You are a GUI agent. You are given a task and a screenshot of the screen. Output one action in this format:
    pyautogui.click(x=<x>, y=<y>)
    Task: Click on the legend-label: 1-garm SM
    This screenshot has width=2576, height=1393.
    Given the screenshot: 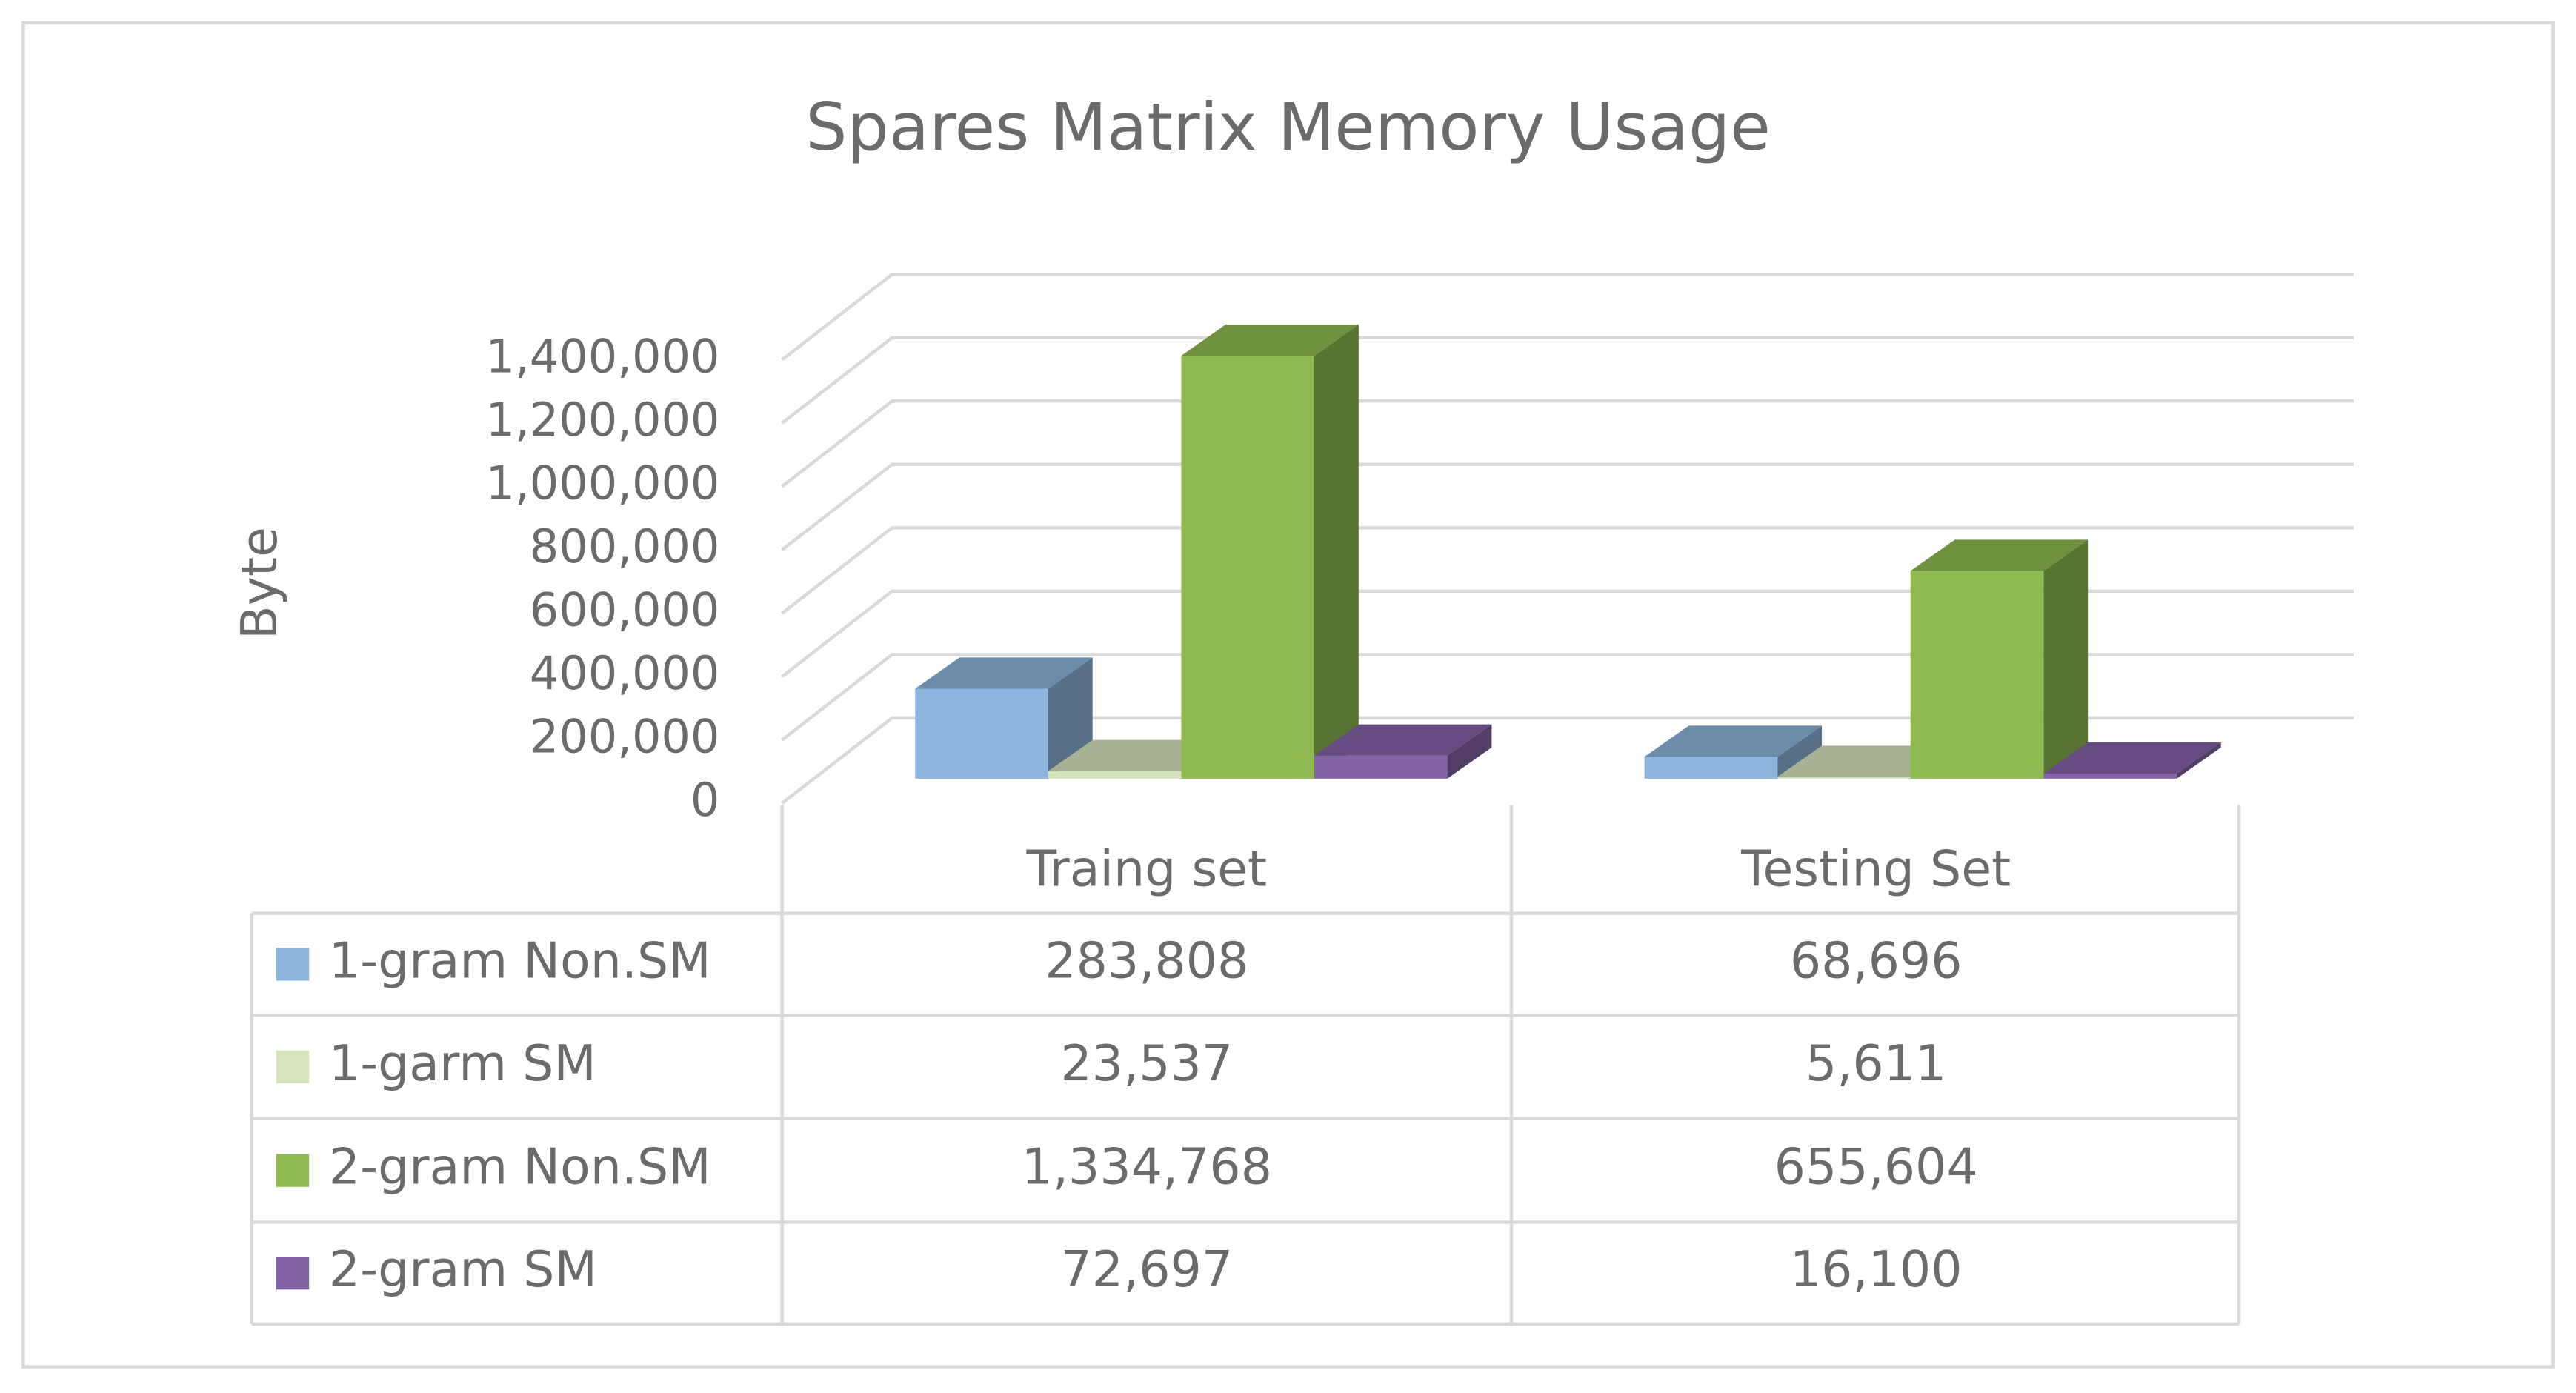 What is the action you would take?
    pyautogui.click(x=462, y=1063)
    